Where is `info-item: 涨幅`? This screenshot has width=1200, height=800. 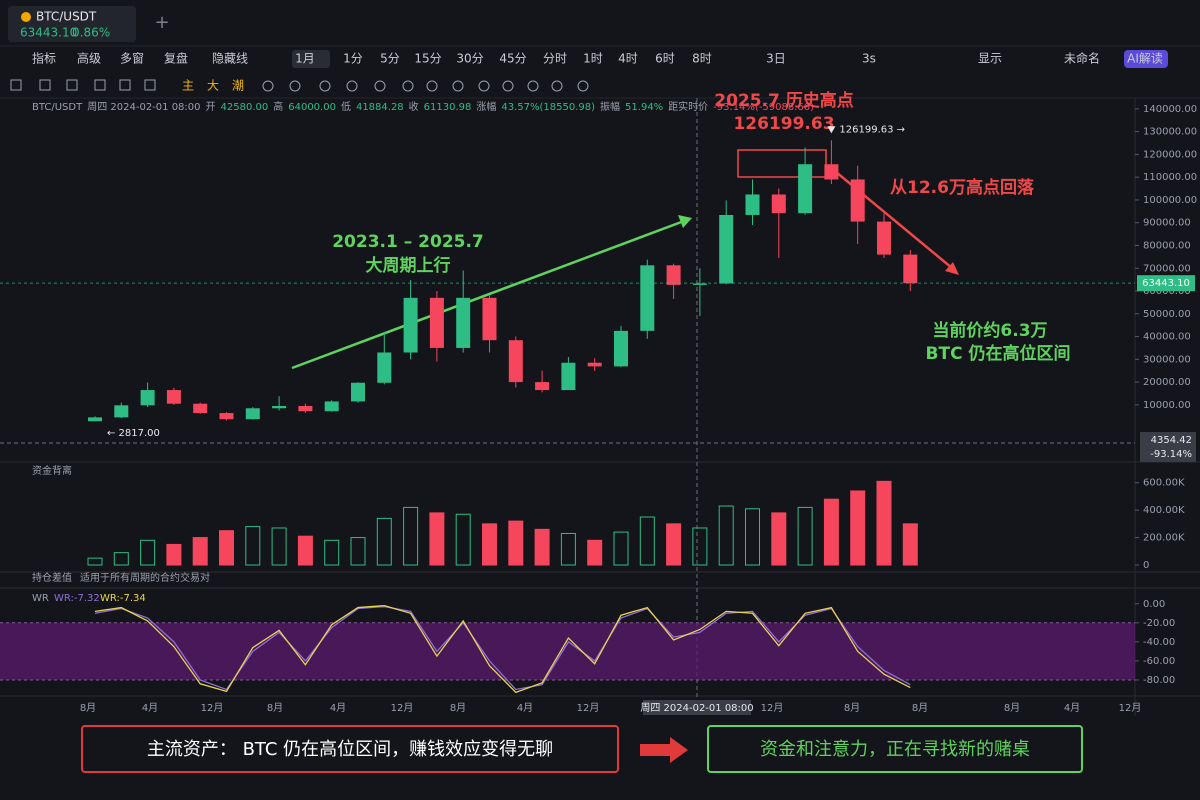
info-item: 涨幅 is located at coordinates (486, 106).